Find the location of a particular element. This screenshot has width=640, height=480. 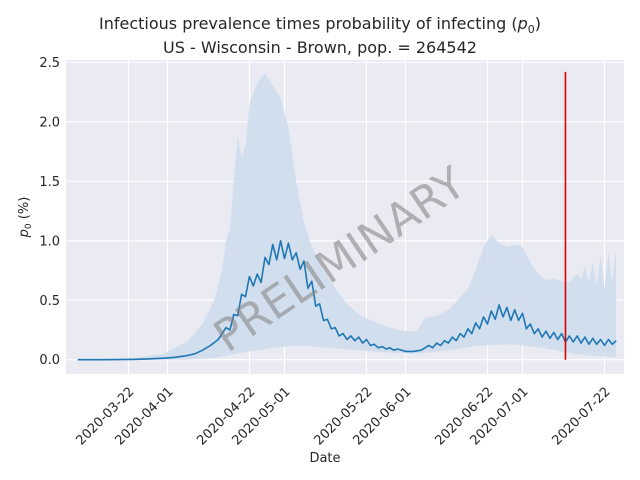

chart-title-line-2: US - Wisconsin - Brown, pop. = 264542 is located at coordinates (320, 47).